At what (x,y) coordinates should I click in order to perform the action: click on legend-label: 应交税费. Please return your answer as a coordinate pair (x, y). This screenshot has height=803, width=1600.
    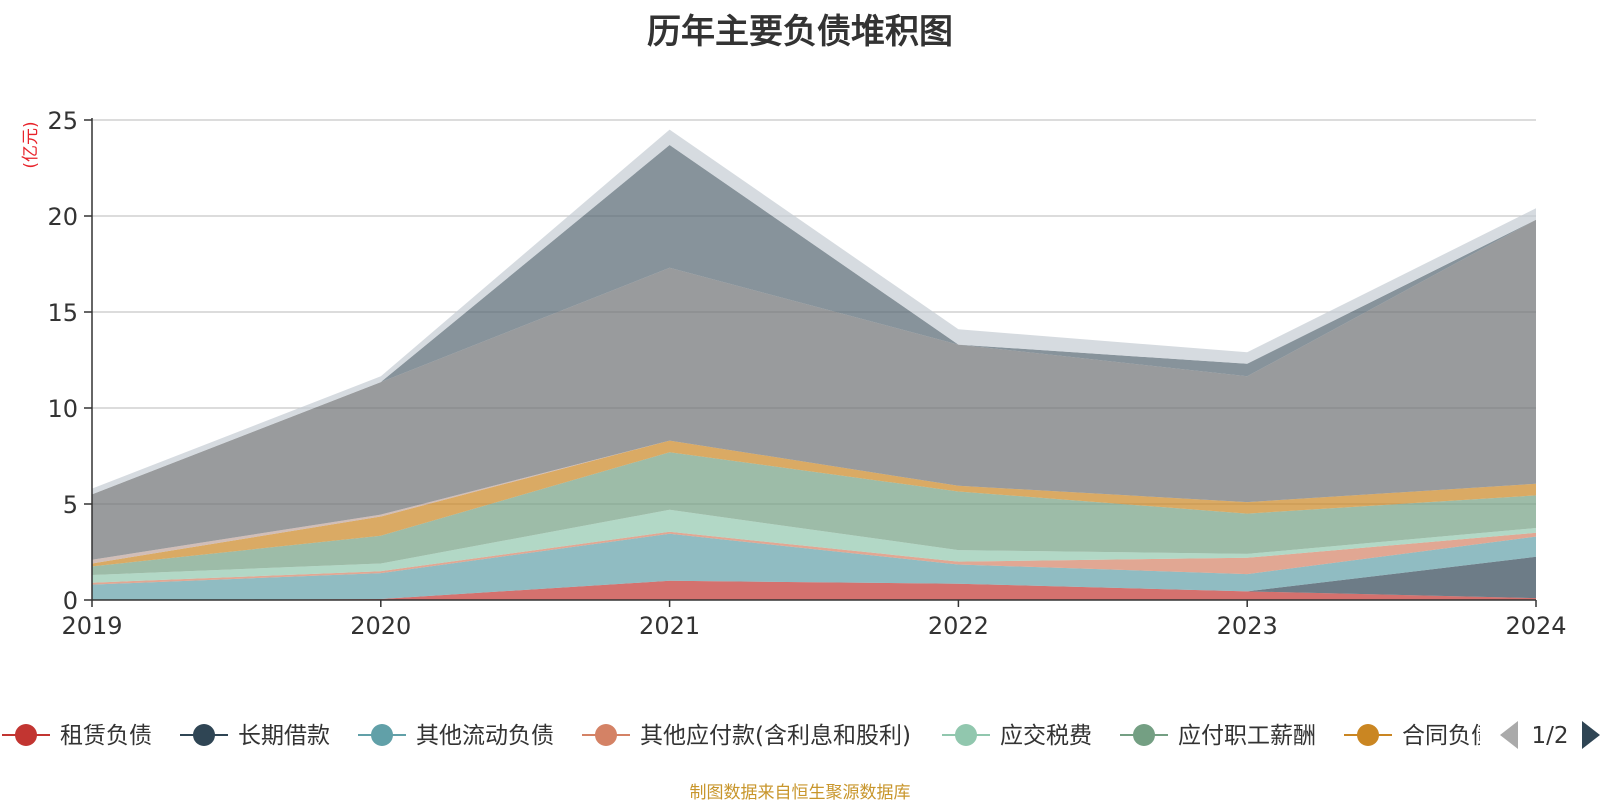
    Looking at the image, I should click on (1046, 736).